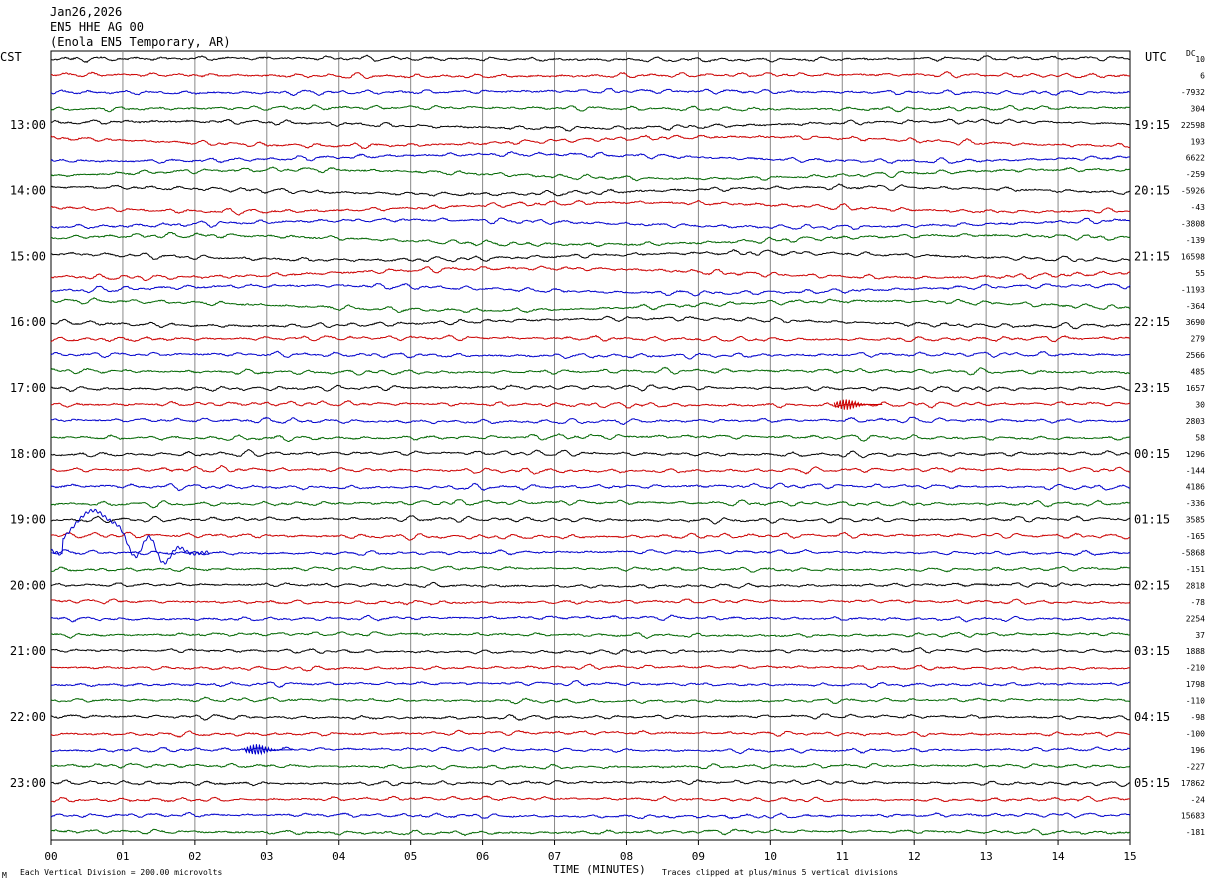 The width and height of the screenshot is (1210, 886). Describe the element at coordinates (140, 42) in the screenshot. I see `header-location: (Enola EN5 Temporary, AR)` at that location.